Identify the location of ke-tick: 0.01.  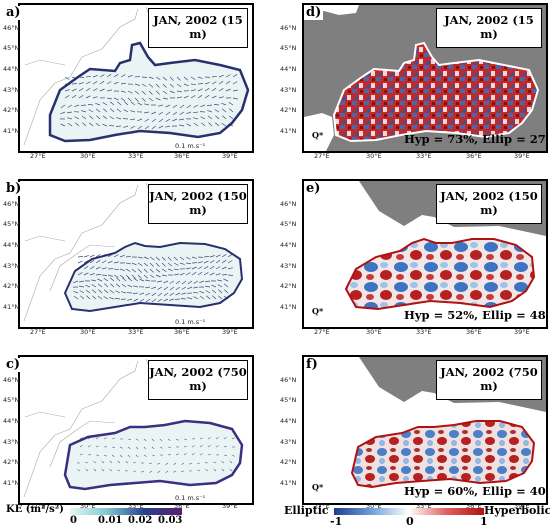
(110, 520).